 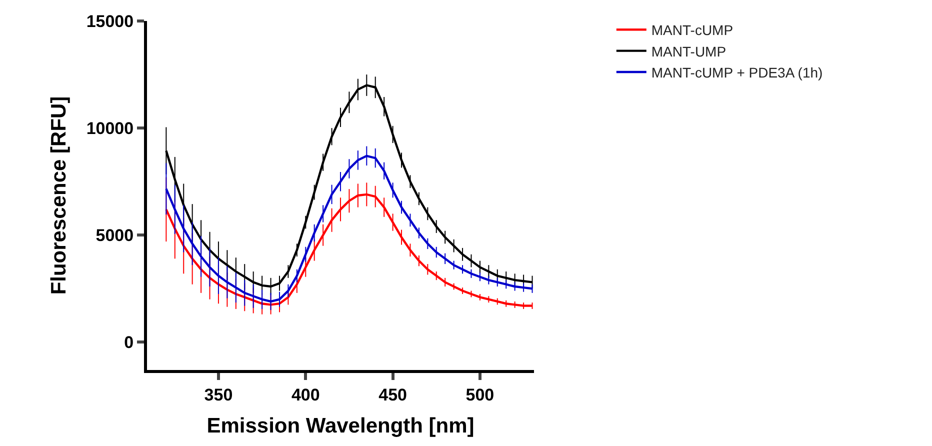 What do you see at coordinates (480, 394) in the screenshot?
I see `x-tick-label: 500` at bounding box center [480, 394].